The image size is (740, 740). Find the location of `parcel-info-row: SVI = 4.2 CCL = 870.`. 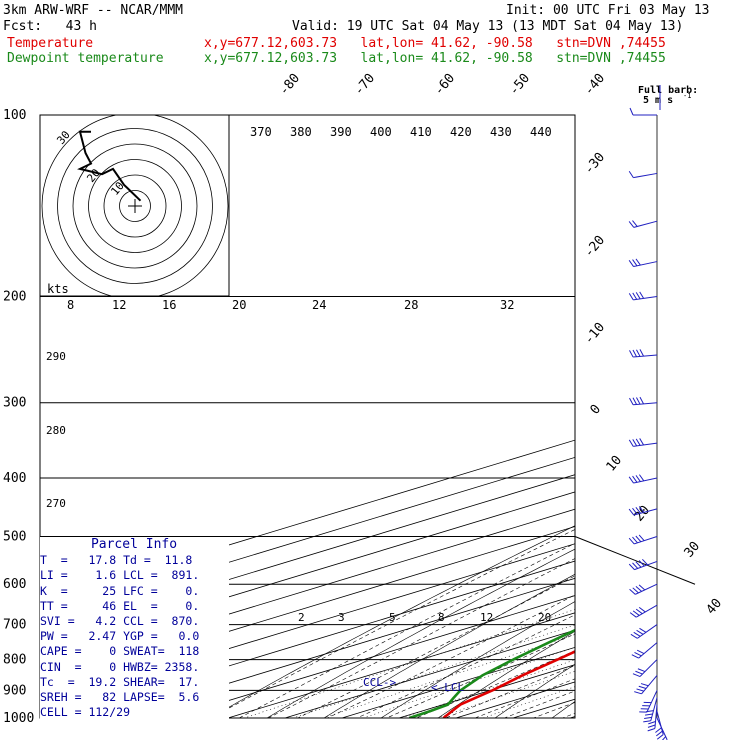

parcel-info-row: SVI = 4.2 CCL = 870. is located at coordinates (120, 620).